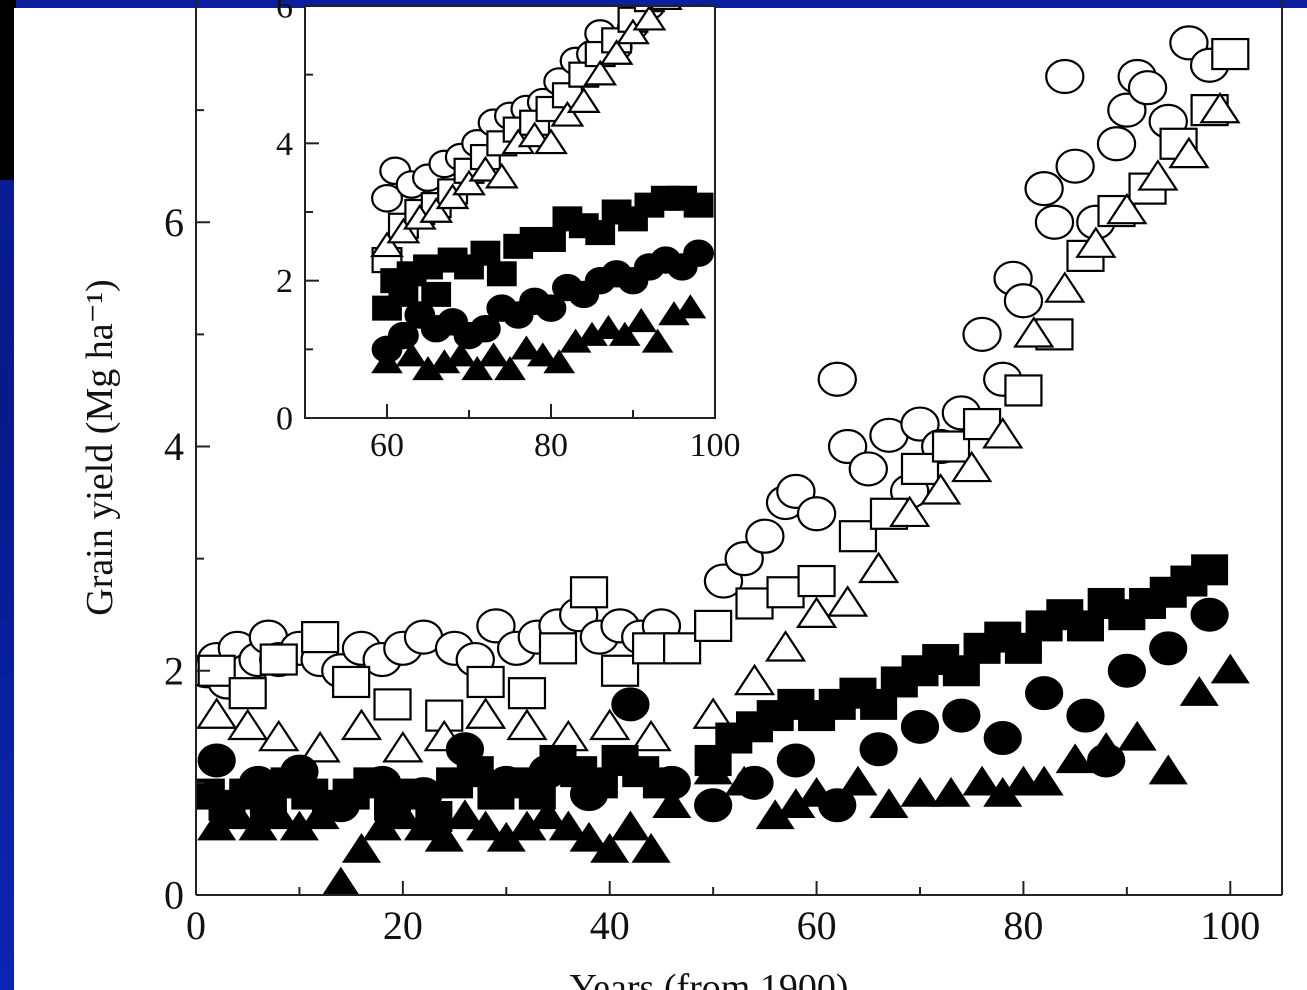 This screenshot has height=990, width=1307. I want to click on y-tick-label: 4, so click(174, 446).